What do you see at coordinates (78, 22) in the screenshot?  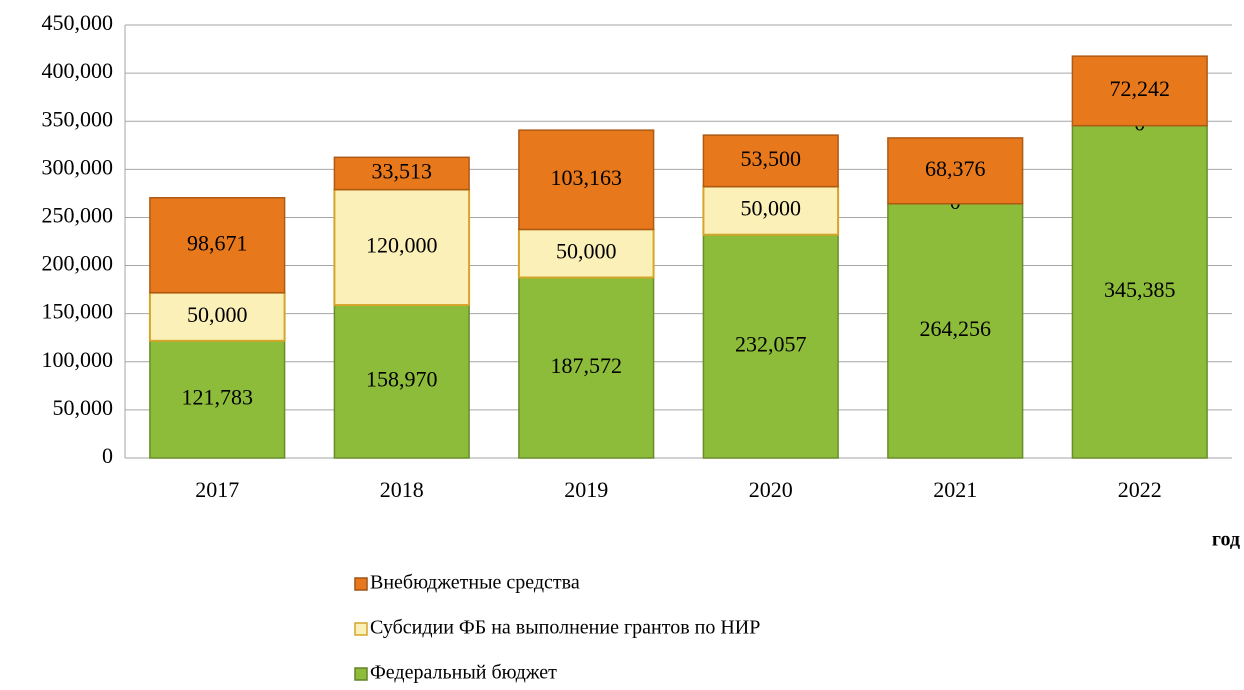 I see `y-tick-label: 450,000` at bounding box center [78, 22].